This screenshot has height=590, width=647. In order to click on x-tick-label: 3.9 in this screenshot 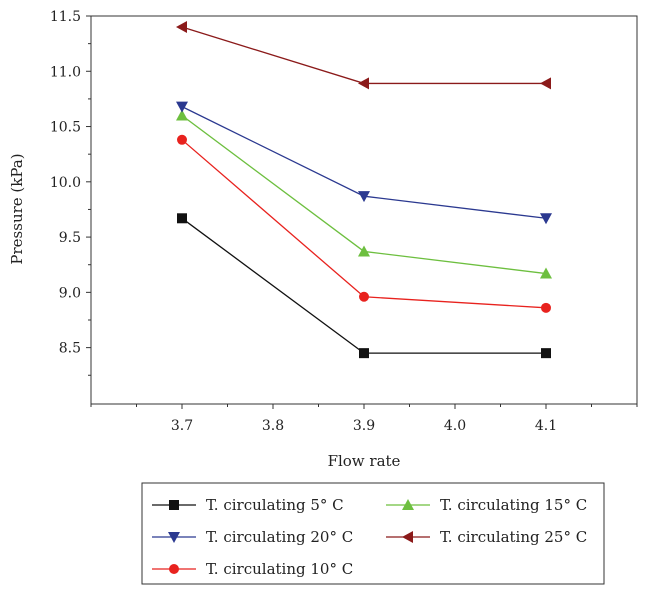, I will do `click(364, 426)`.